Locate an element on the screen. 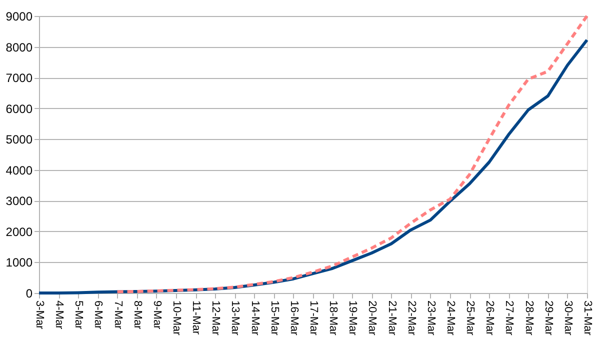 This screenshot has width=610, height=355. x-tick-label: 12-Mar is located at coordinates (216, 318).